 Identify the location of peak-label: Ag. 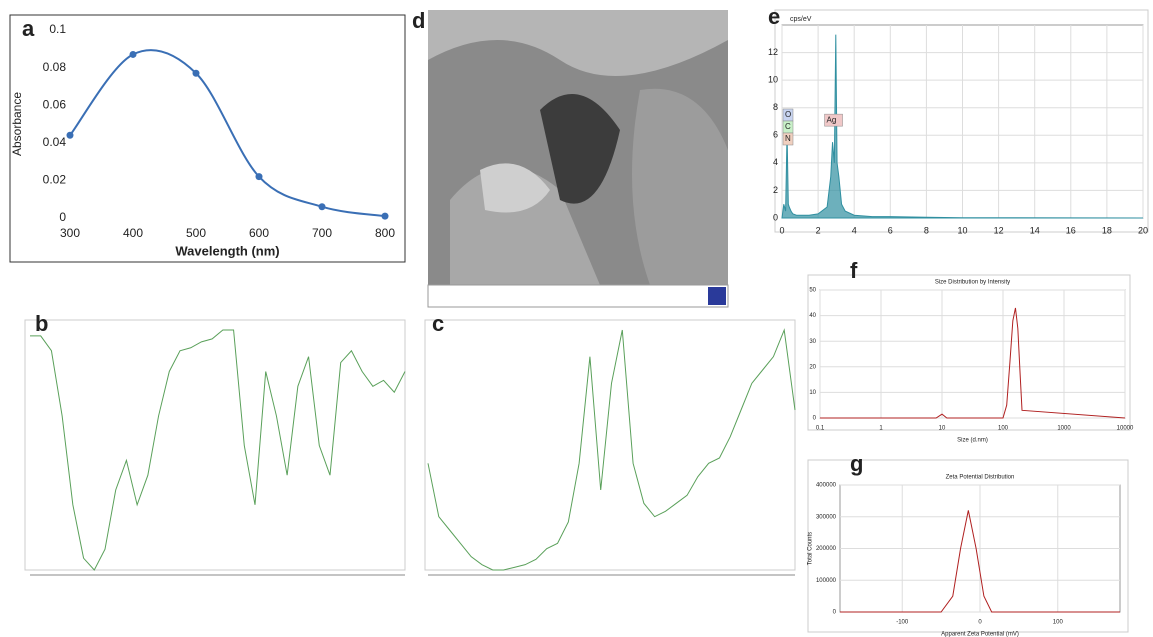
(832, 119).